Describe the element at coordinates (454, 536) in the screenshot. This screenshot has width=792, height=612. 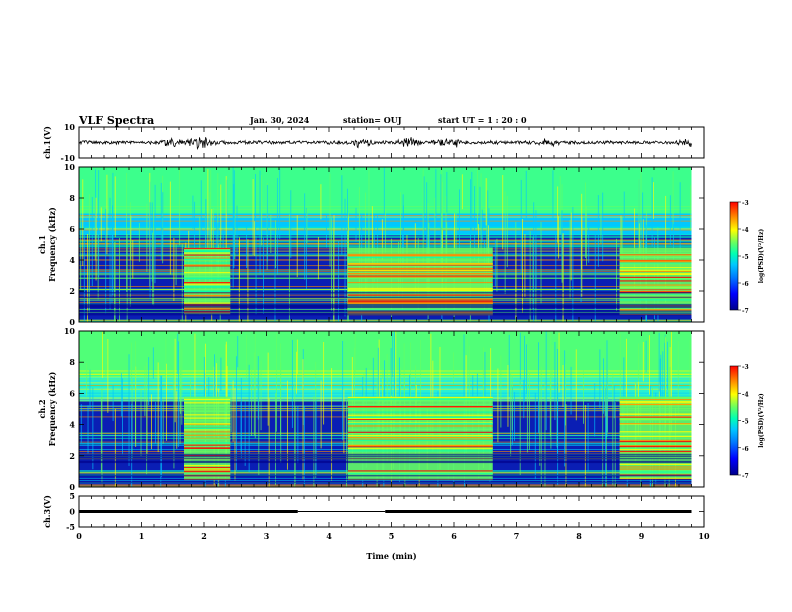
I see `x-tick-label: 6` at that location.